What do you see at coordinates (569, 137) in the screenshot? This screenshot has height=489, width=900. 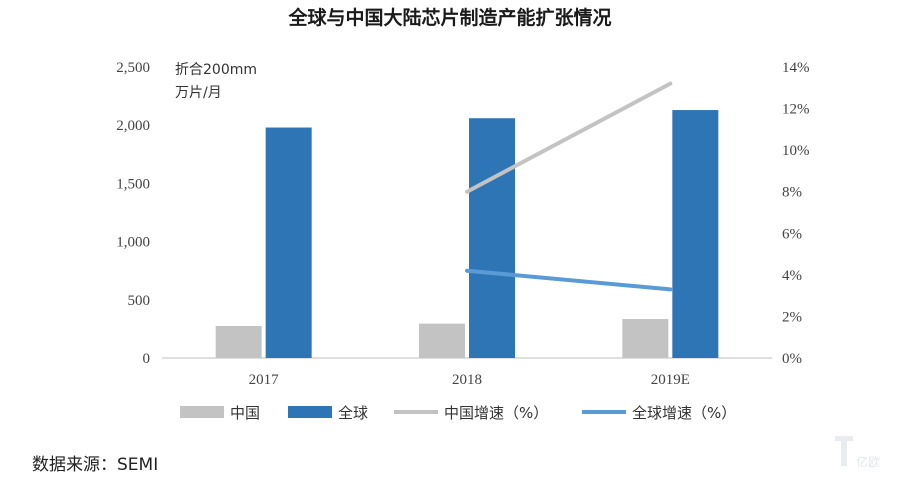 I see `line-china-growth` at bounding box center [569, 137].